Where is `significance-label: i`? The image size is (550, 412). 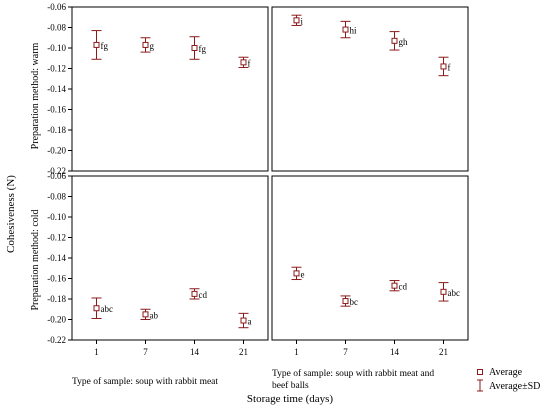
significance-label: i is located at coordinates (302, 21).